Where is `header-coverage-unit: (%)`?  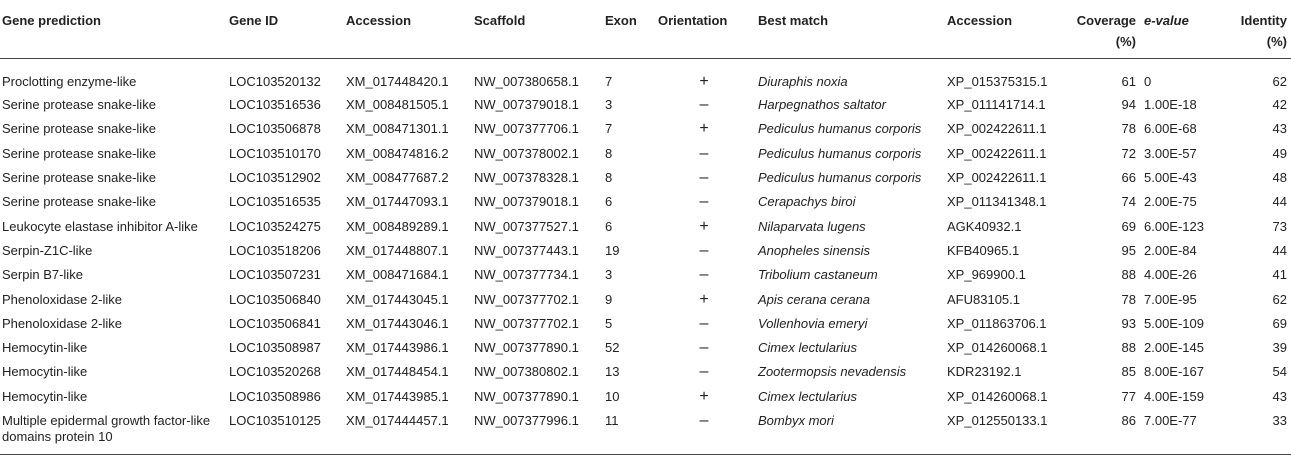 header-coverage-unit: (%) is located at coordinates (1125, 41).